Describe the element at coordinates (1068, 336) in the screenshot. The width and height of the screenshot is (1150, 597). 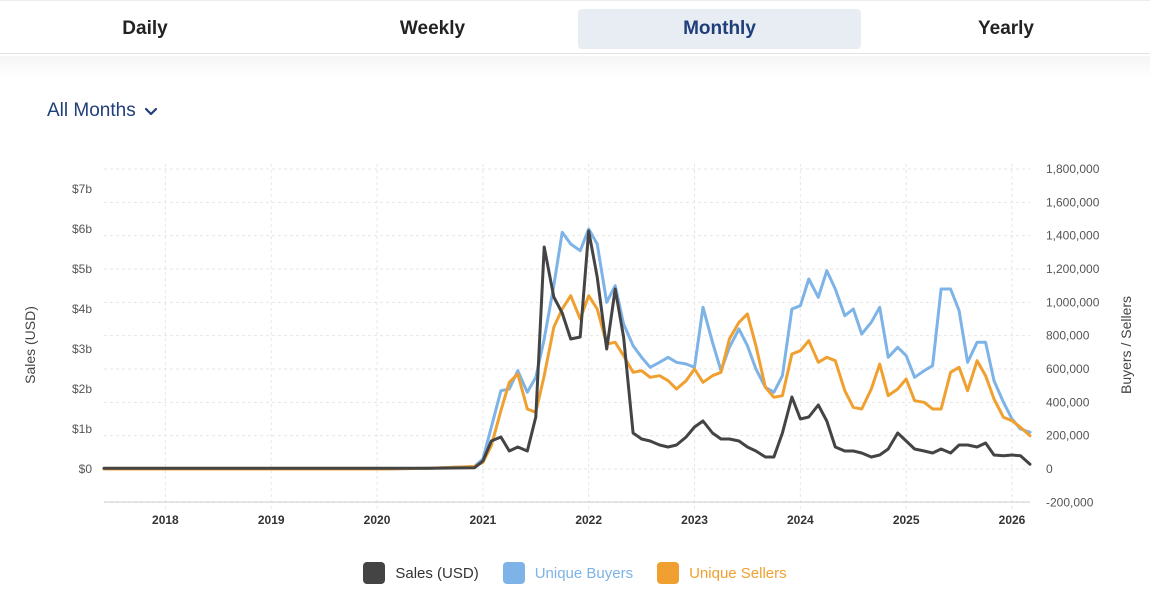
I see `right-tick-label: 800,000` at that location.